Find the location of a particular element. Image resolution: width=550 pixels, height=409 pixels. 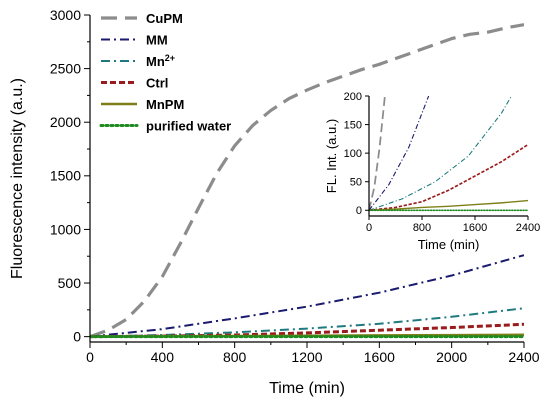

main-x-tick-label-6: 2400 is located at coordinates (523, 357).